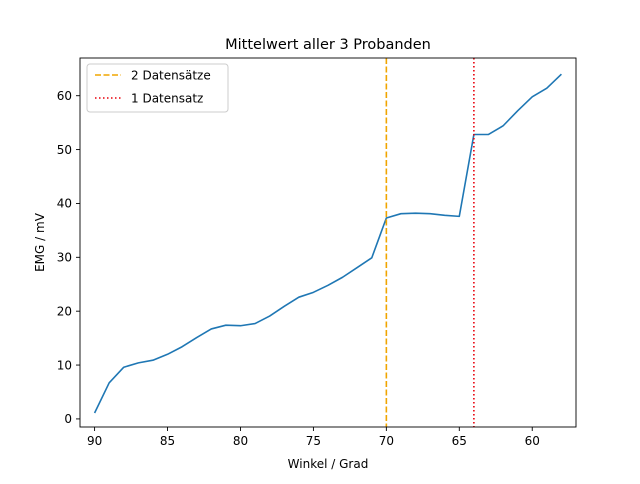 This screenshot has height=484, width=640. I want to click on y-tick-label: 20, so click(64, 311).